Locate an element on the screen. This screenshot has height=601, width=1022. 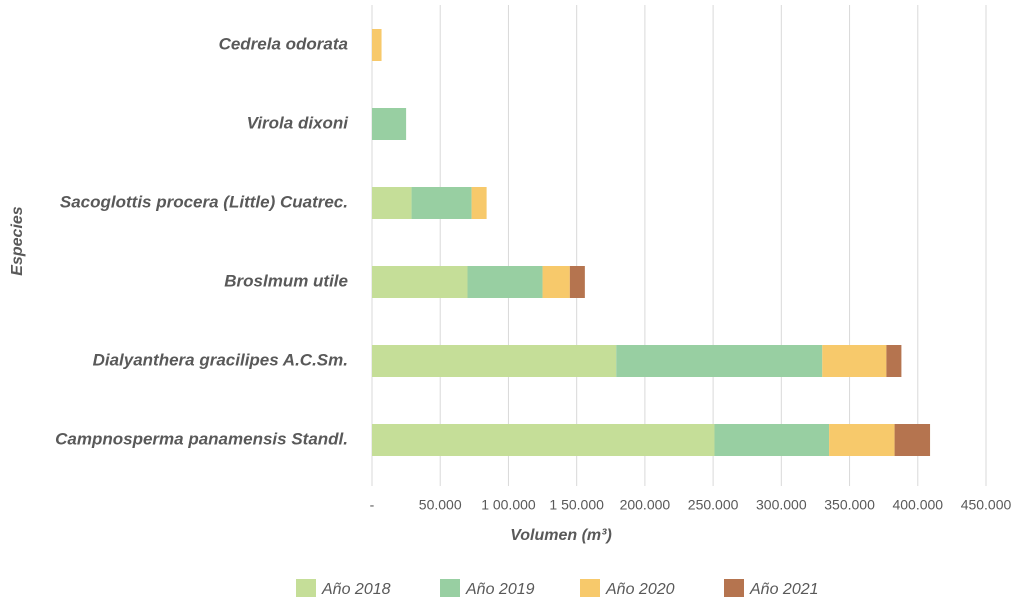
x-tick-label: 250.000 is located at coordinates (713, 505).